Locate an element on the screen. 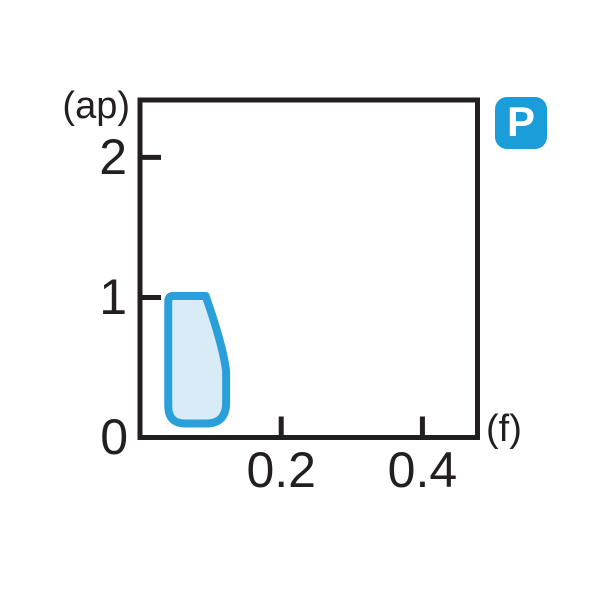 This screenshot has width=600, height=600. iso-p-badge: P is located at coordinates (521, 123).